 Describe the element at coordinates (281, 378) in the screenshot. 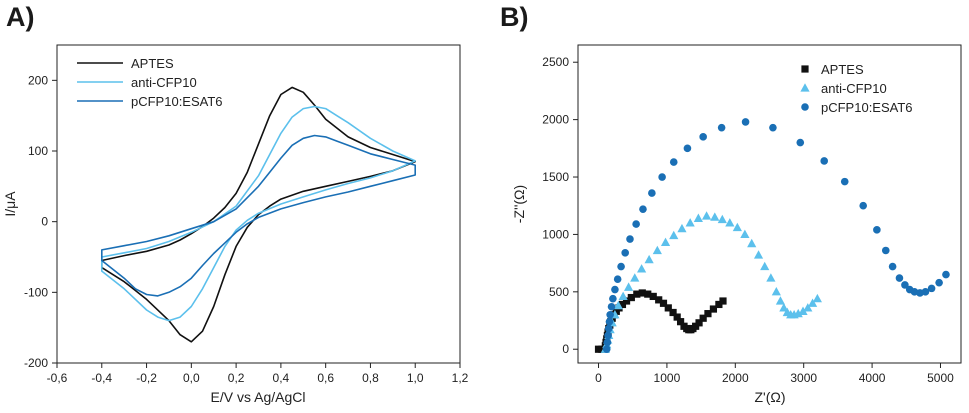

I see `cv-x-tick-label: 0,4` at that location.